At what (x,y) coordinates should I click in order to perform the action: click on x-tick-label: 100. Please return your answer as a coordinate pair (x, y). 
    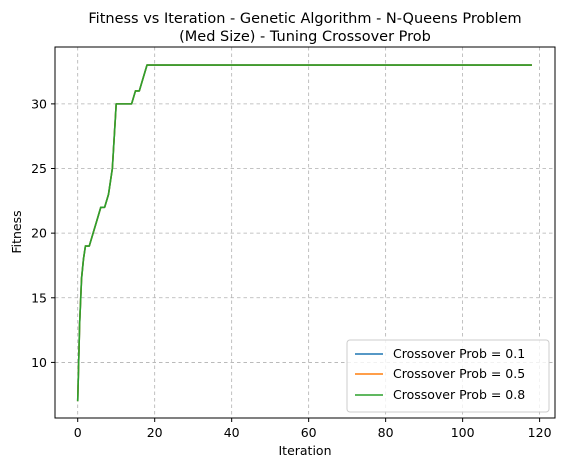
    Looking at the image, I should click on (463, 432).